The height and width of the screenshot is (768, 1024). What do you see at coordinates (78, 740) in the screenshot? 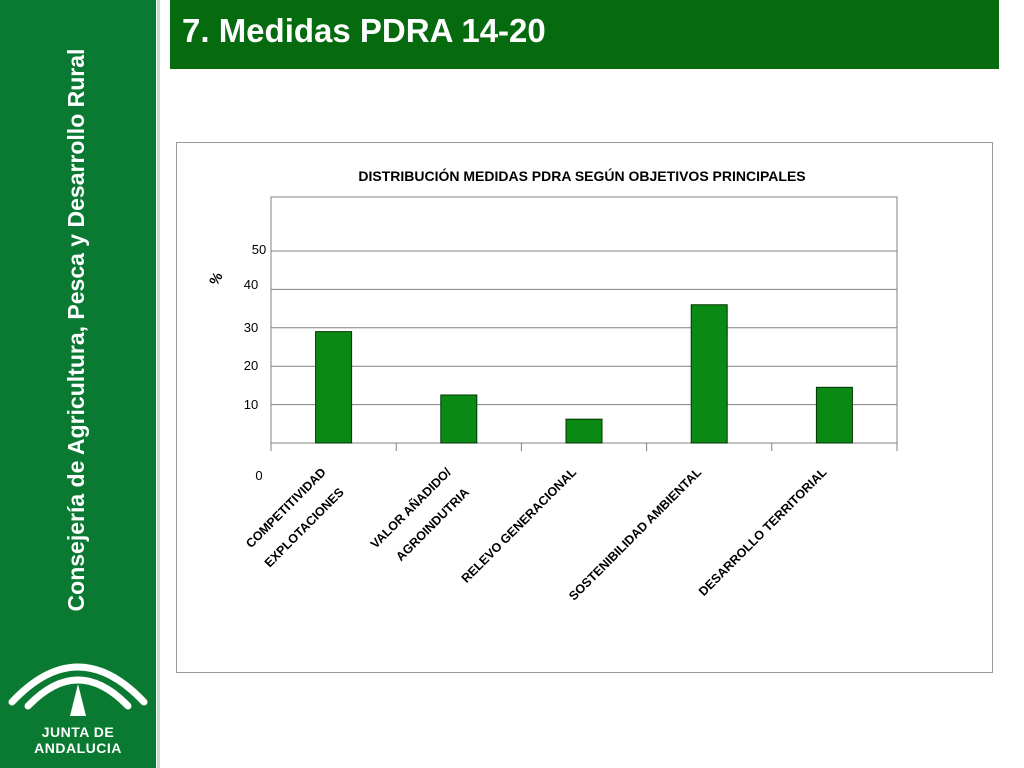
I see `logo-text: JUNTA DE ANDALUCIA` at bounding box center [78, 740].